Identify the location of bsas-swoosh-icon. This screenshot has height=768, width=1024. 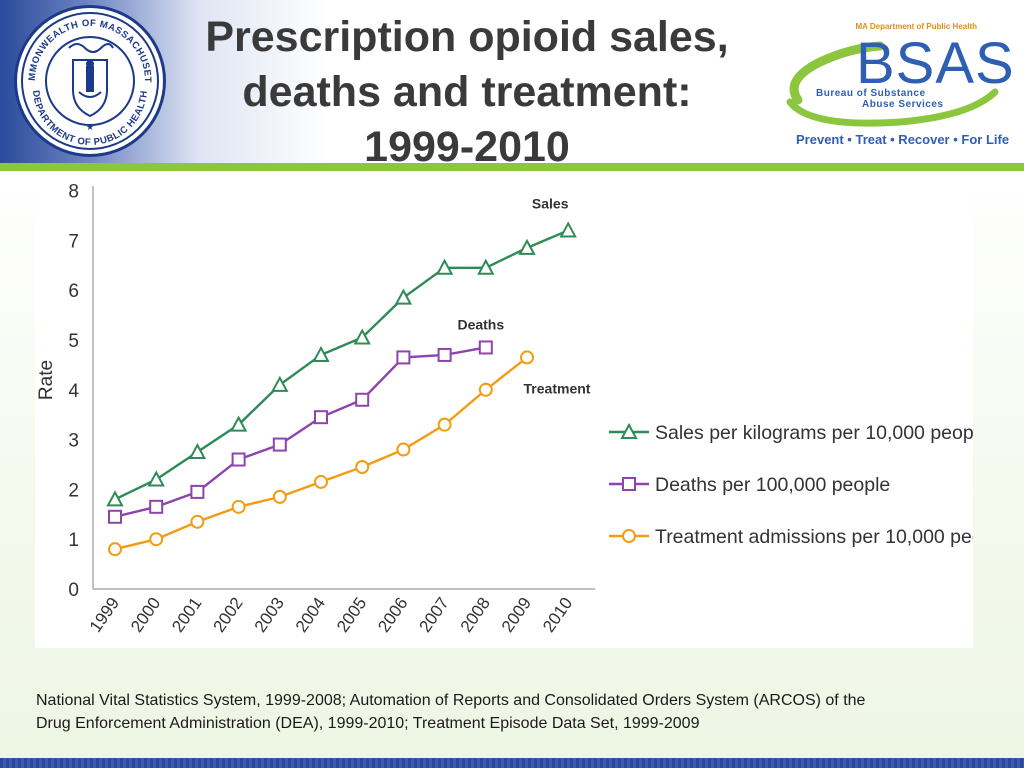
(892, 84).